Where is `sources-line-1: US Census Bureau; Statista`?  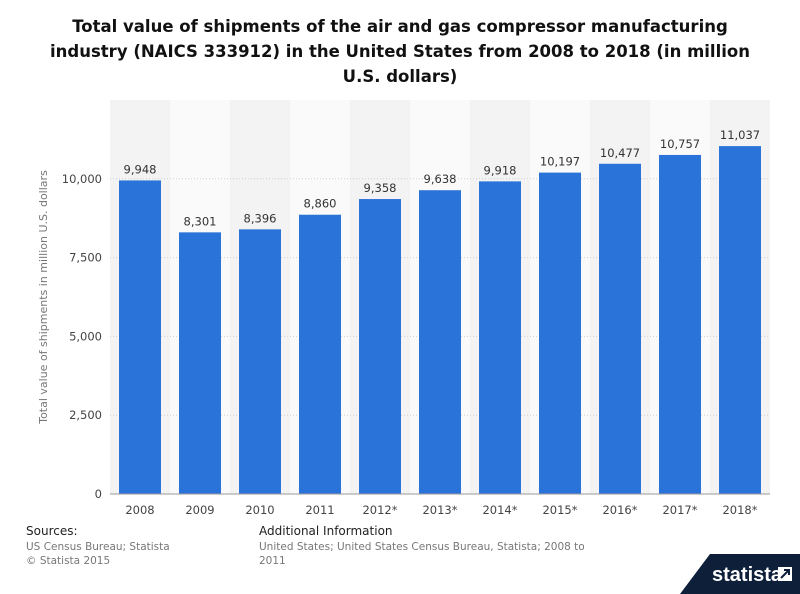 sources-line-1: US Census Bureau; Statista is located at coordinates (98, 547).